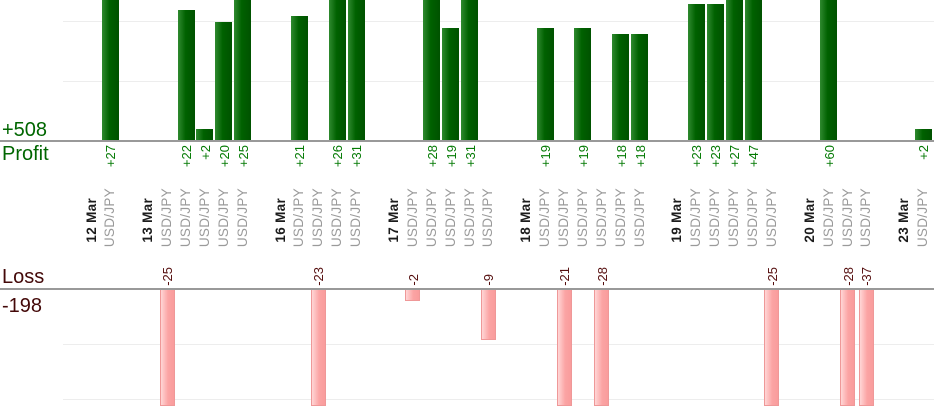  I want to click on date-label: 16 Mar, so click(280, 220).